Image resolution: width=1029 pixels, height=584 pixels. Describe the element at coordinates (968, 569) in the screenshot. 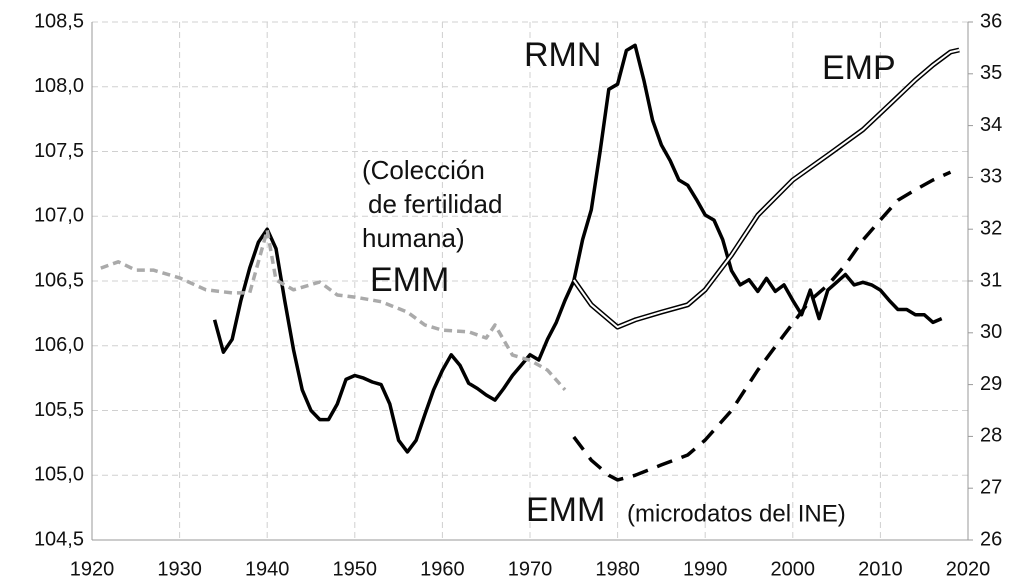

I see `x-tick-label: 2020` at that location.